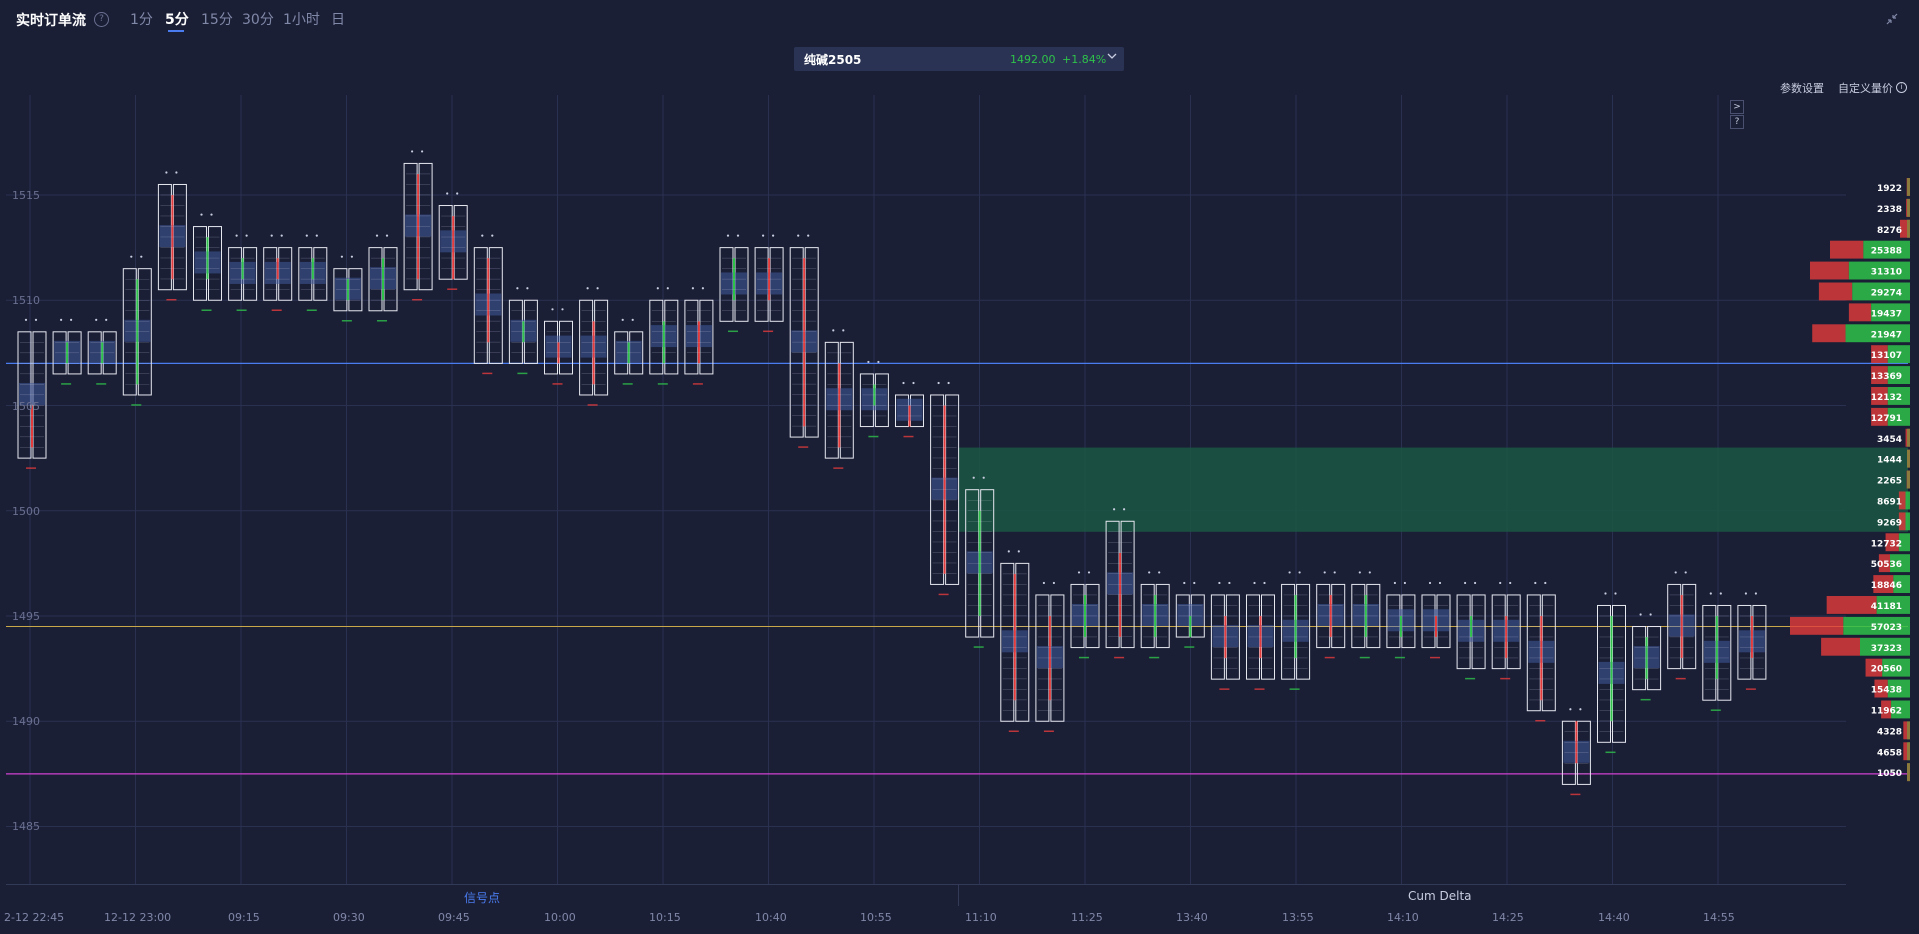 The width and height of the screenshot is (1919, 934). Describe the element at coordinates (301, 20) in the screenshot. I see `tab-1hour: 1小时` at that location.